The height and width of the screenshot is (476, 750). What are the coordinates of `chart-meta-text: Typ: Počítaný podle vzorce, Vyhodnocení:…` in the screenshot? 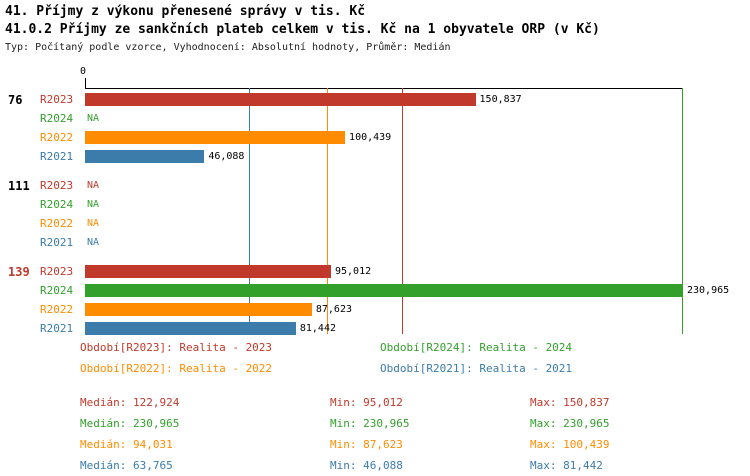 It's located at (228, 47).